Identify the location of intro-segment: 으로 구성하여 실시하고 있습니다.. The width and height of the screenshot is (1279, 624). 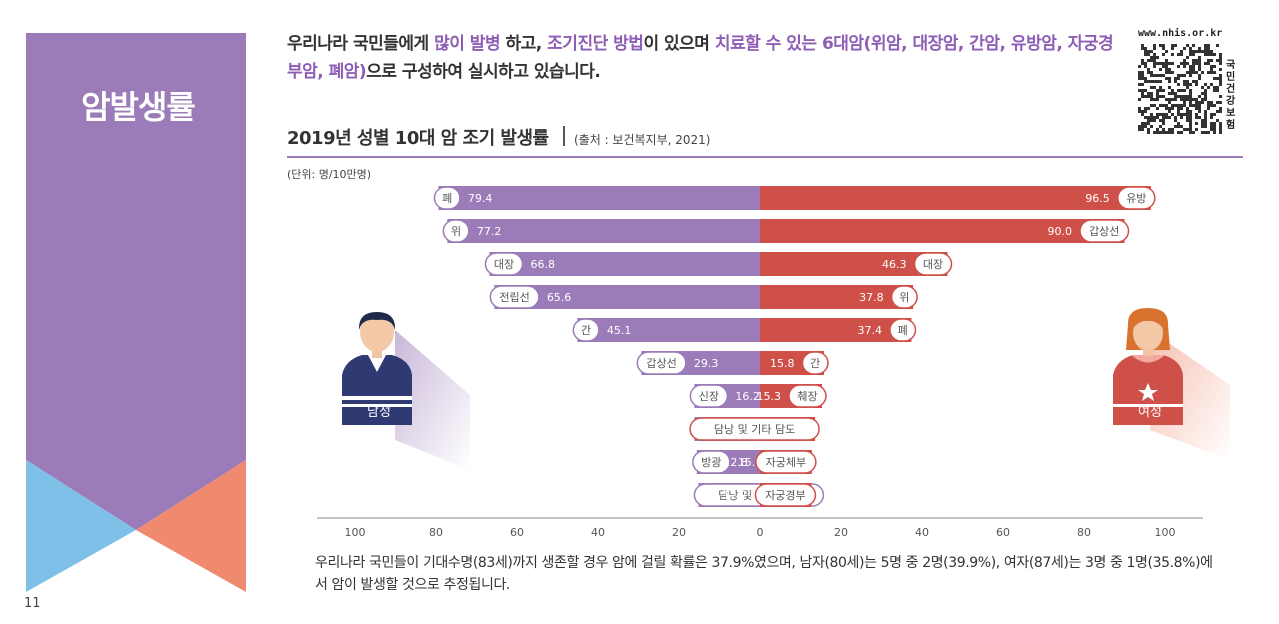
(483, 72).